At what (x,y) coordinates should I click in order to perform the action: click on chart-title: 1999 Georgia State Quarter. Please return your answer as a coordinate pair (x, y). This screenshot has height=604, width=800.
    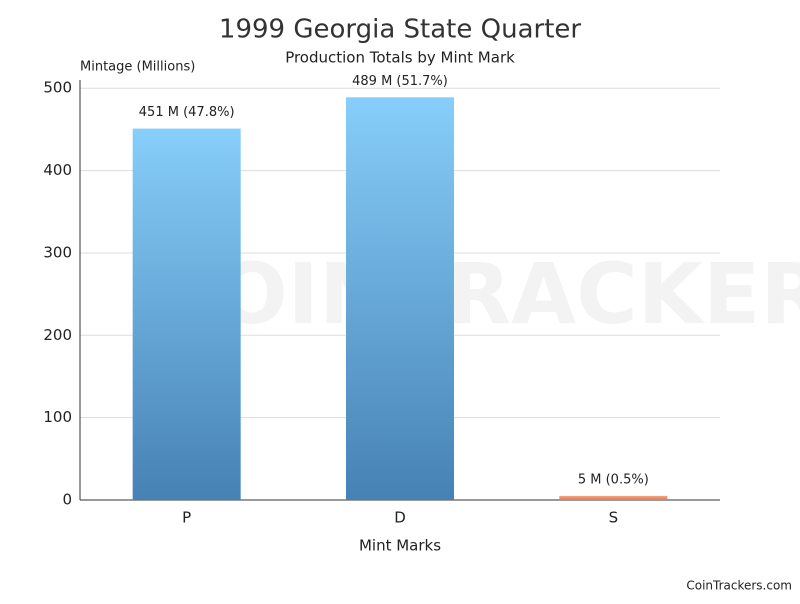
    Looking at the image, I should click on (400, 30).